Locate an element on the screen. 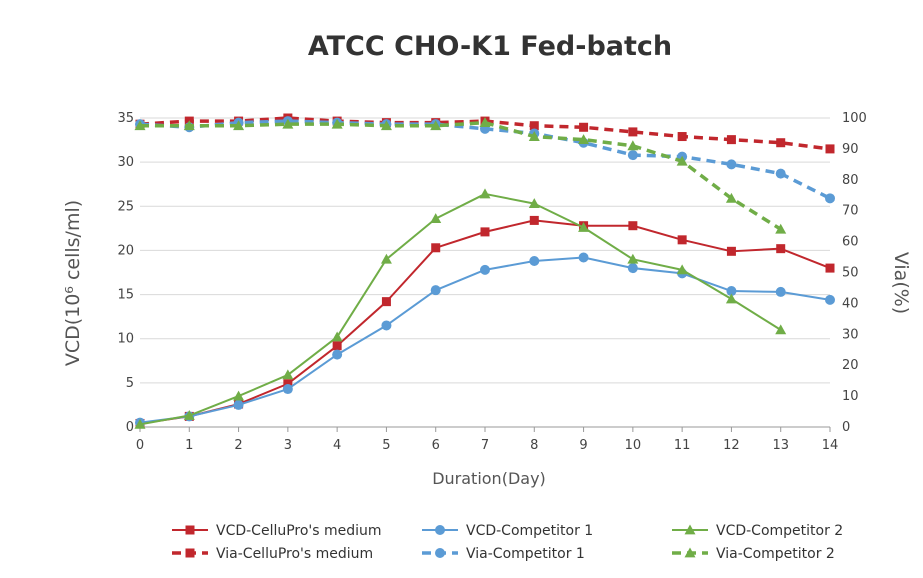  y2-tick-label: 30 is located at coordinates (850, 334).